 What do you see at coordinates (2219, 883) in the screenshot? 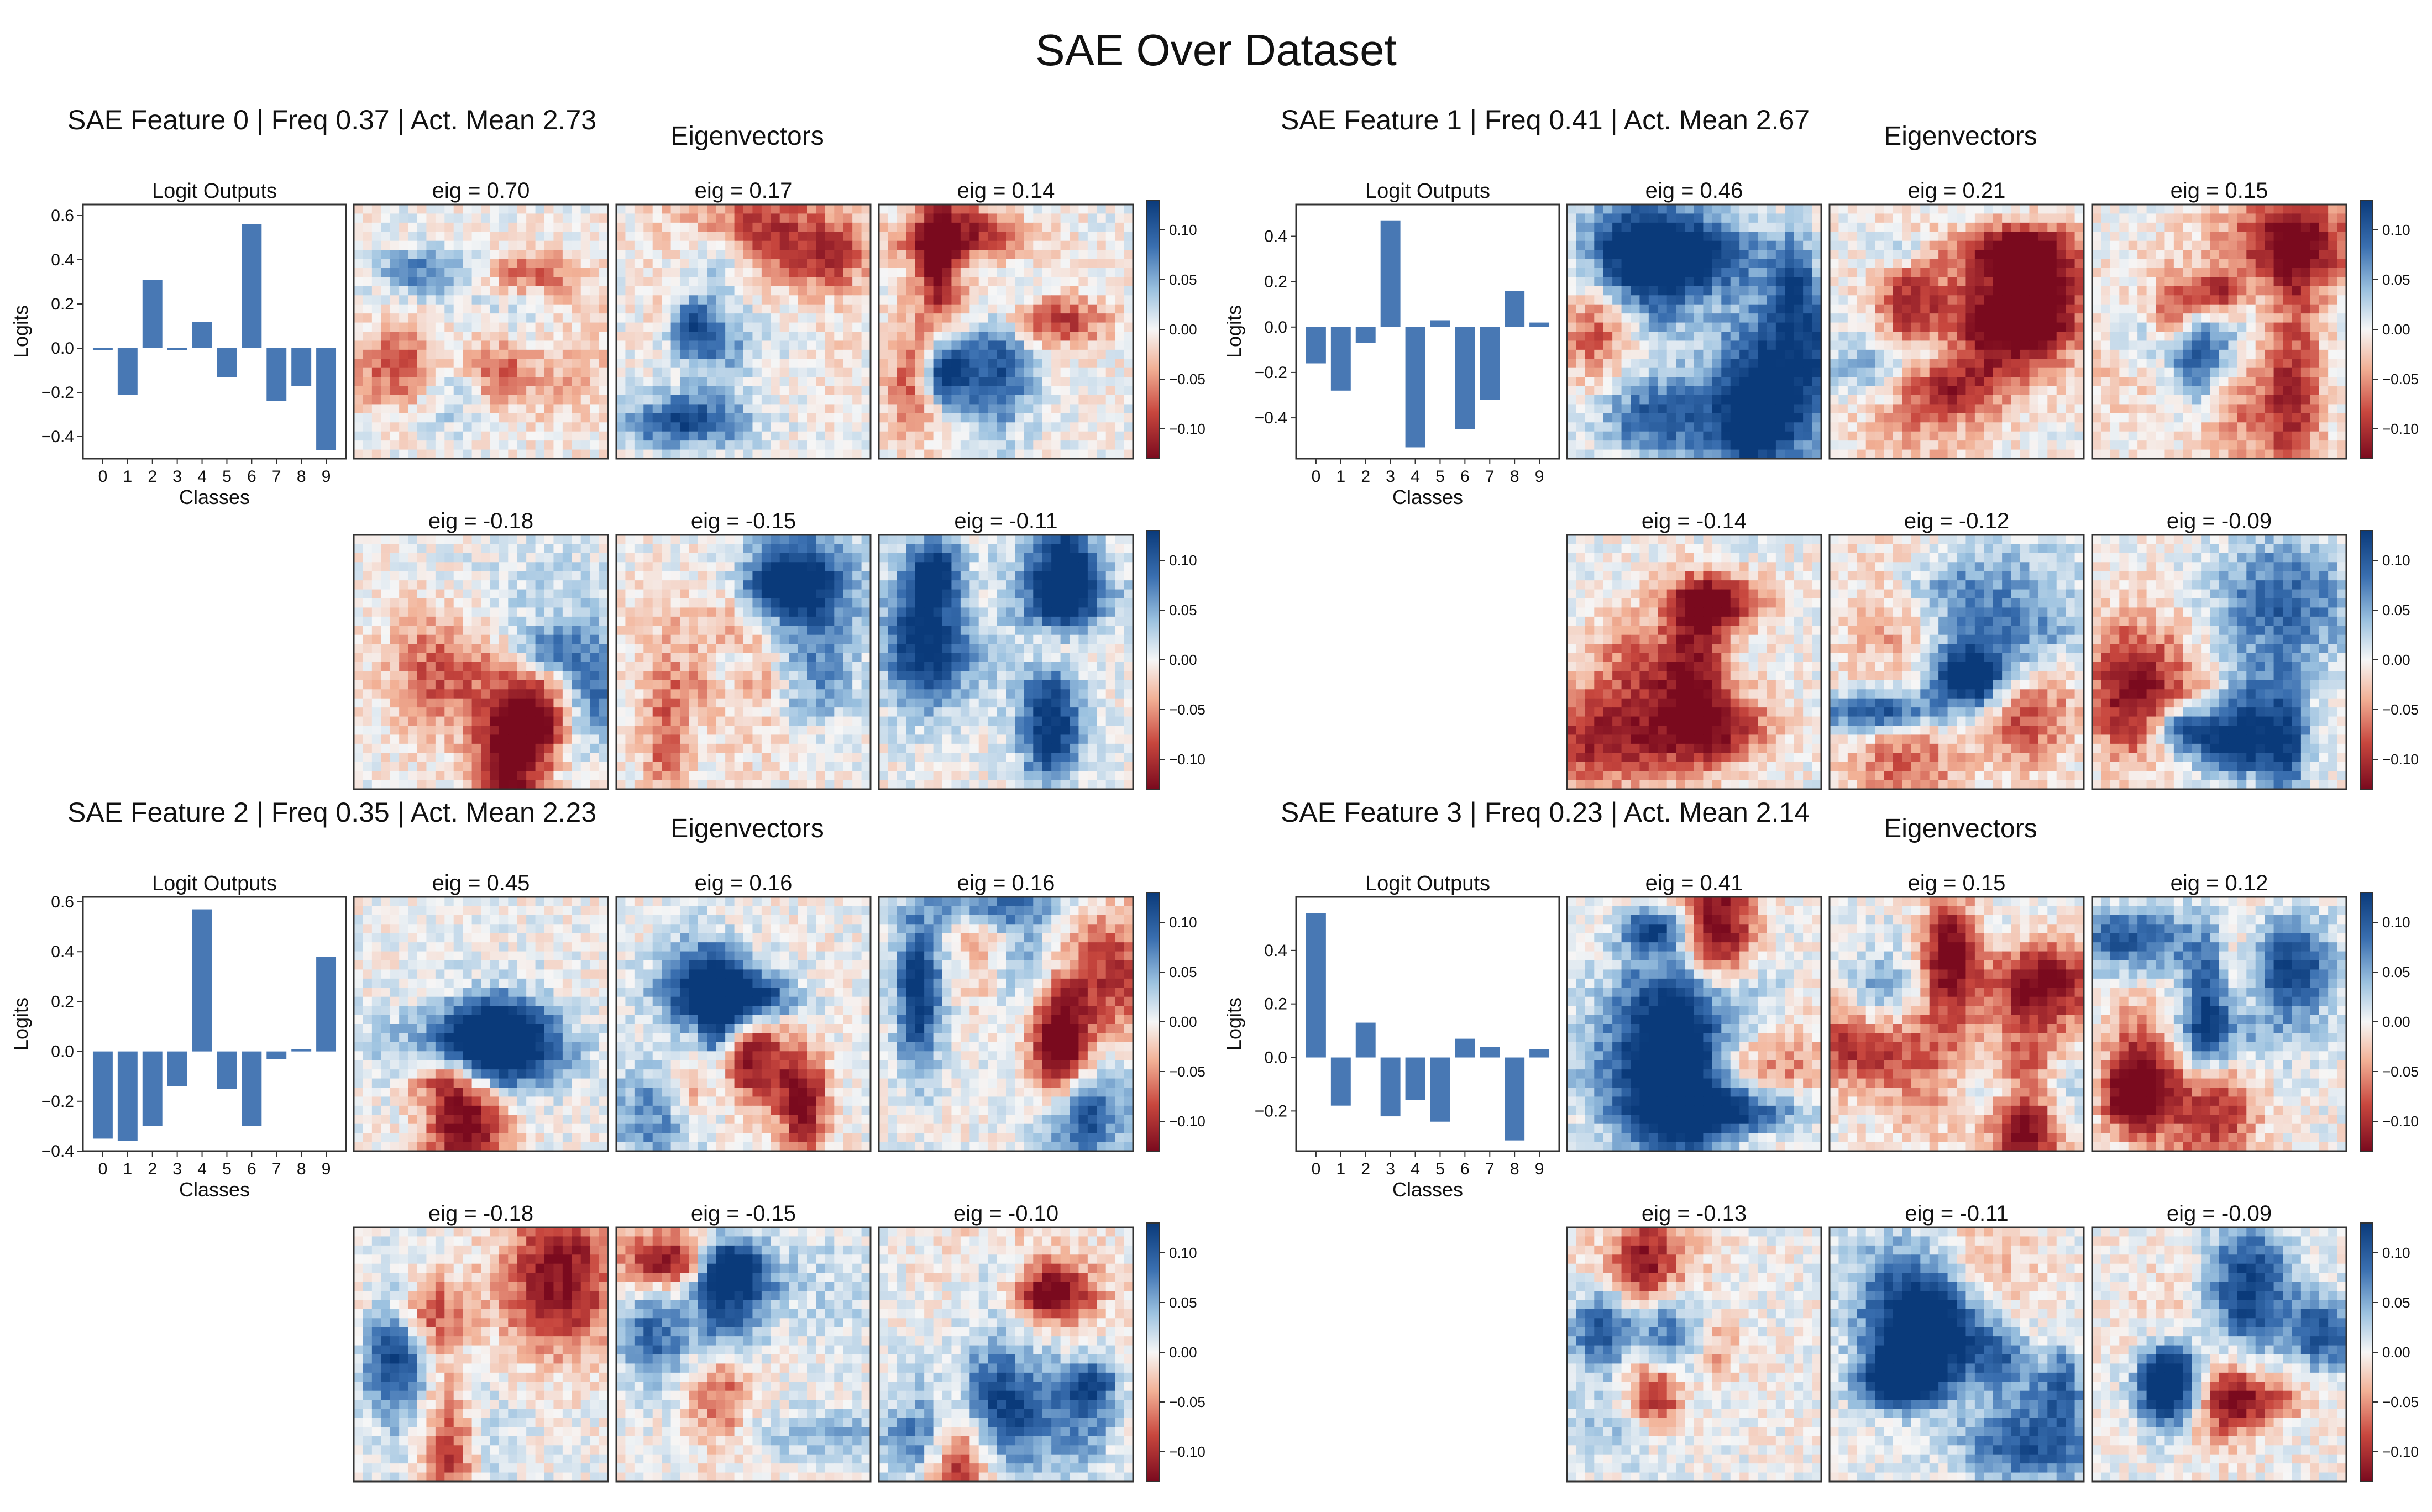
I see `eig-value-label: eig = 0.12` at bounding box center [2219, 883].